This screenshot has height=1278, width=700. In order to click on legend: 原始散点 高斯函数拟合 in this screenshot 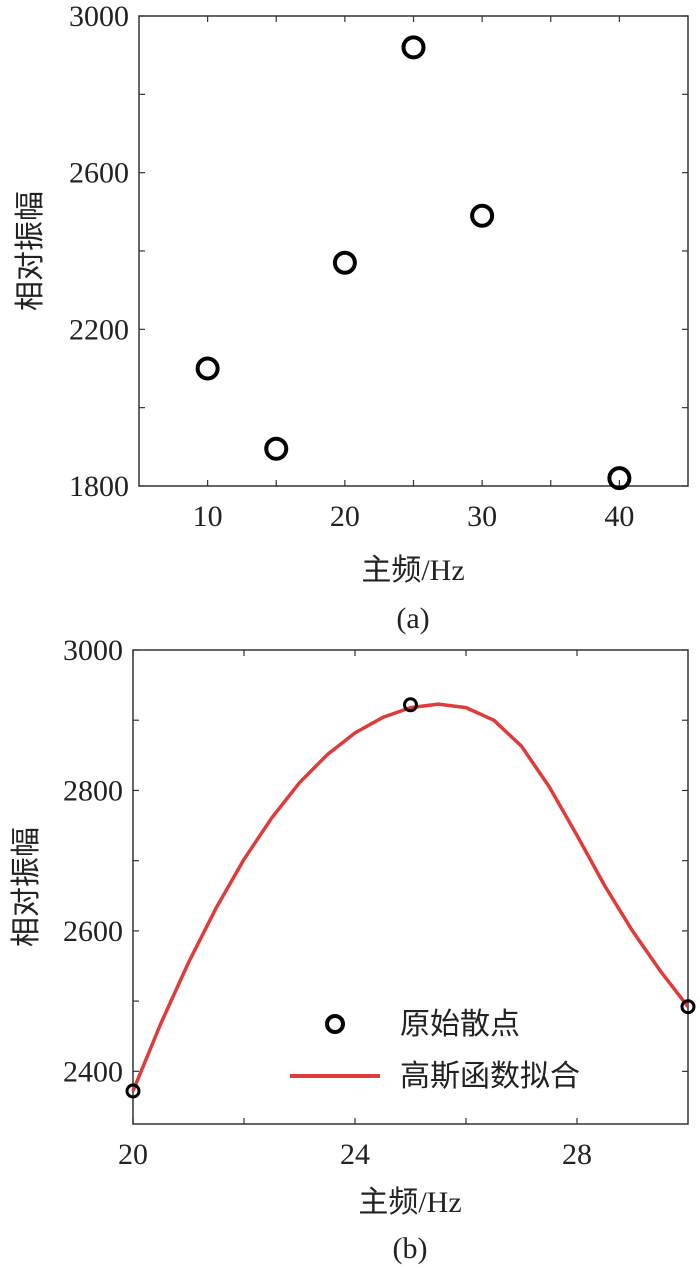, I will do `click(435, 1050)`.